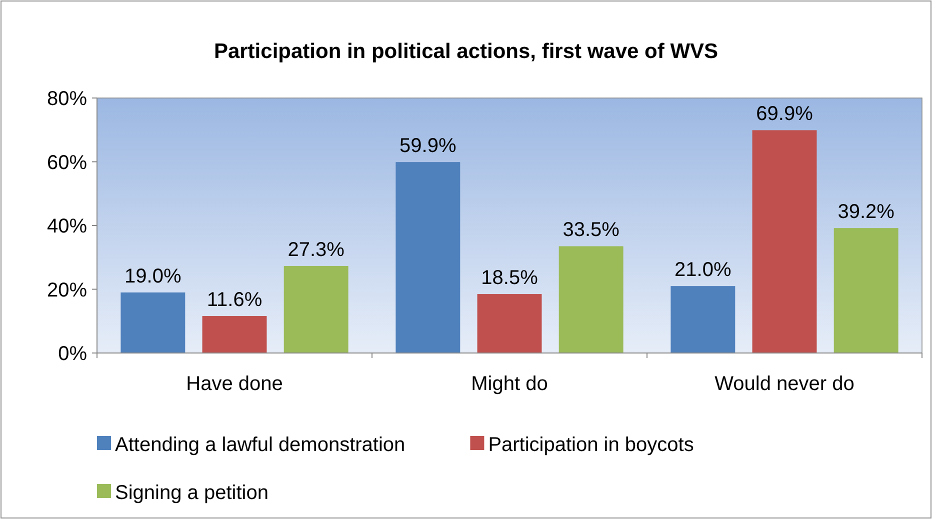 The width and height of the screenshot is (932, 519). I want to click on x-tick-label: Have done, so click(234, 384).